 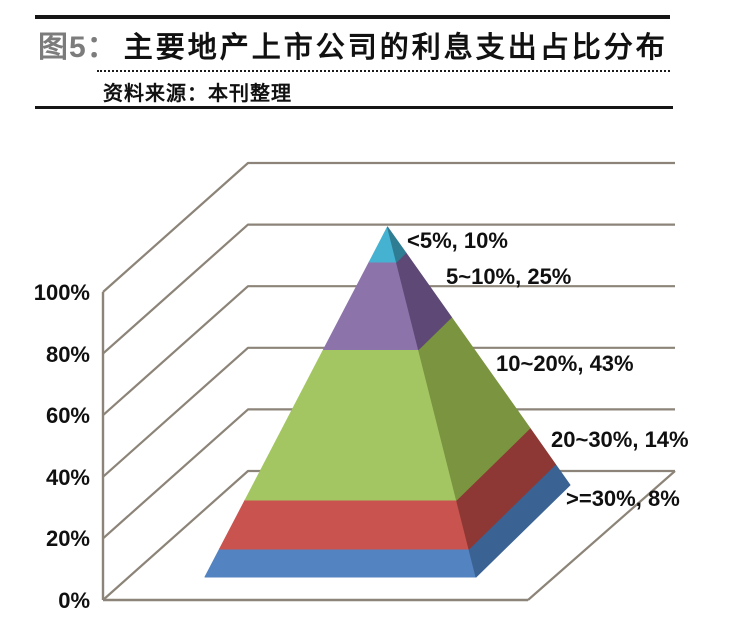 What do you see at coordinates (67, 477) in the screenshot?
I see `y-axis-tick-label: 40%` at bounding box center [67, 477].